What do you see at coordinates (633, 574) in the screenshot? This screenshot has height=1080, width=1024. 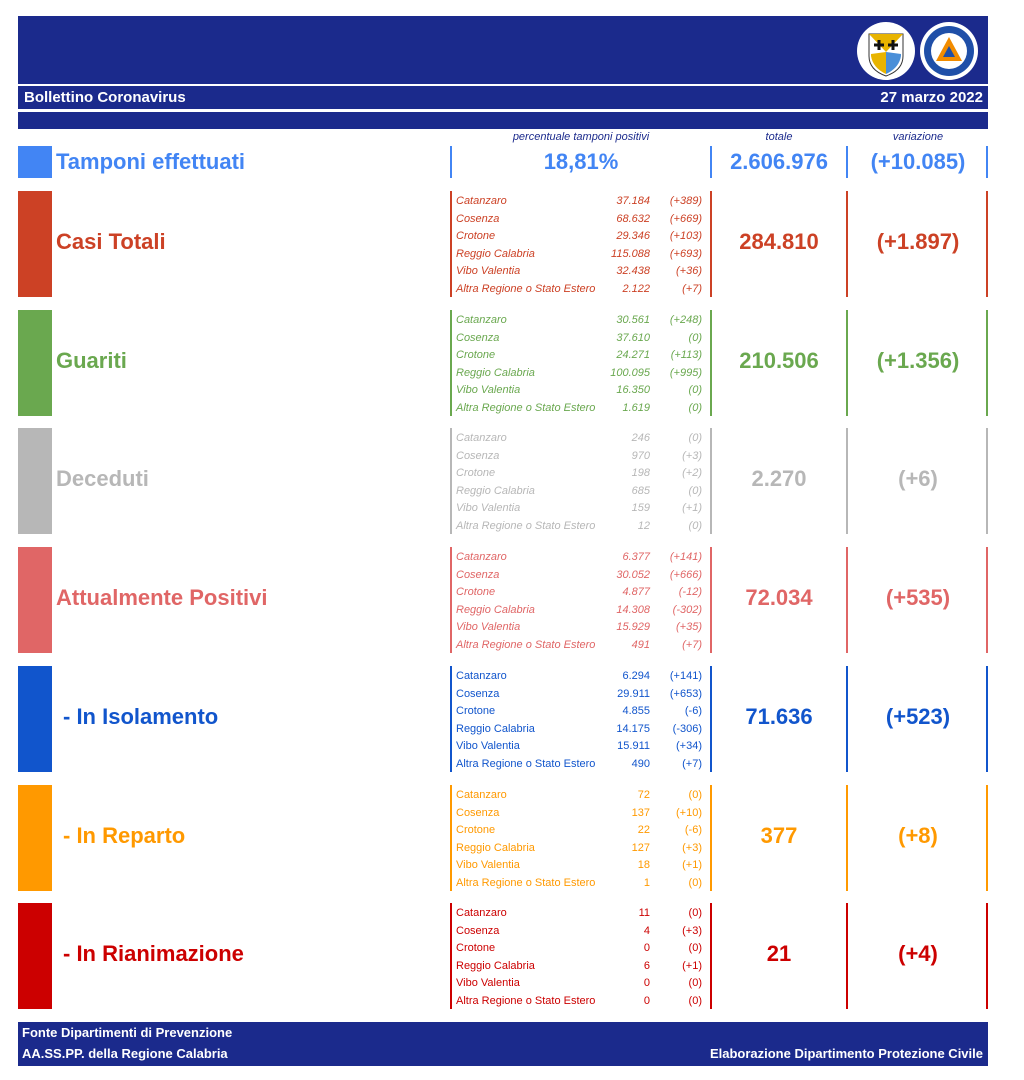 I see `province-value: 30.052` at bounding box center [633, 574].